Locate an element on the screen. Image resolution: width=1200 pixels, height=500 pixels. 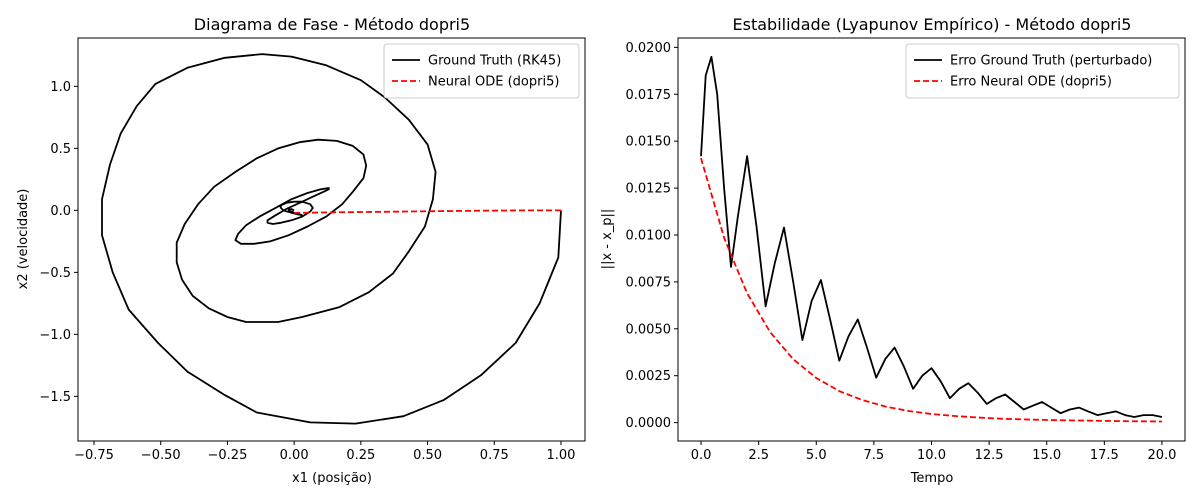
phase-xtick-label: 0.00 is located at coordinates (294, 455).